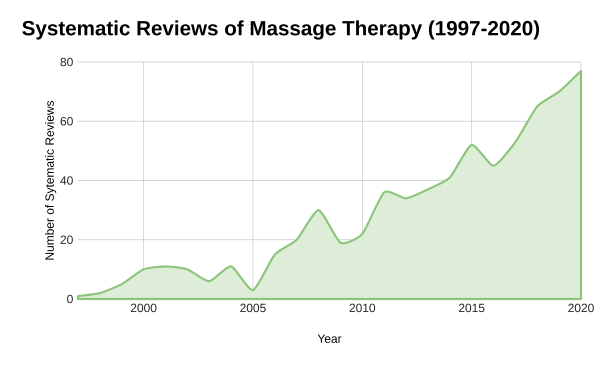 This screenshot has width=600, height=371. What do you see at coordinates (66, 121) in the screenshot?
I see `y-tick-label: 60` at bounding box center [66, 121].